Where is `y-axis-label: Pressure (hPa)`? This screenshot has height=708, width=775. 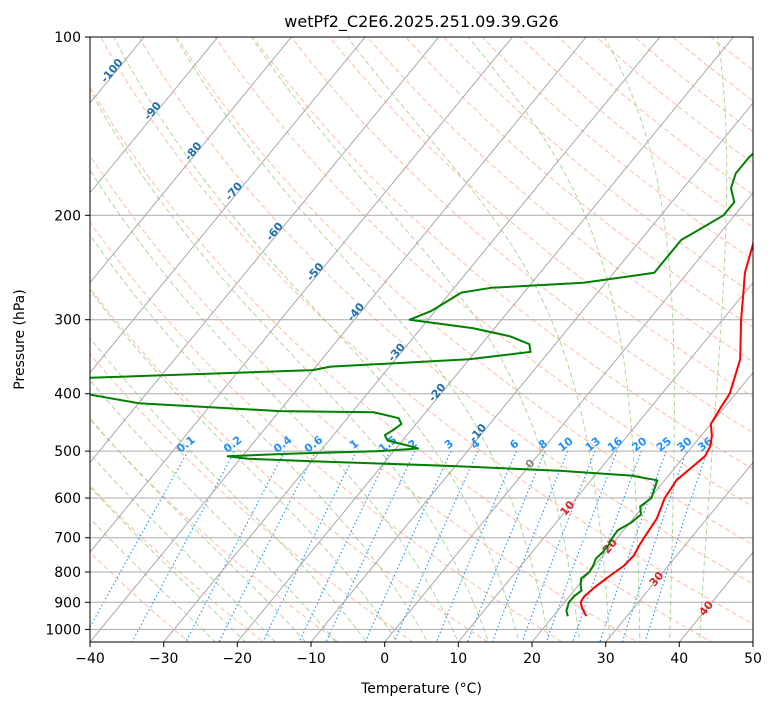
y-axis-label: Pressure (hPa) is located at coordinates (20, 339).